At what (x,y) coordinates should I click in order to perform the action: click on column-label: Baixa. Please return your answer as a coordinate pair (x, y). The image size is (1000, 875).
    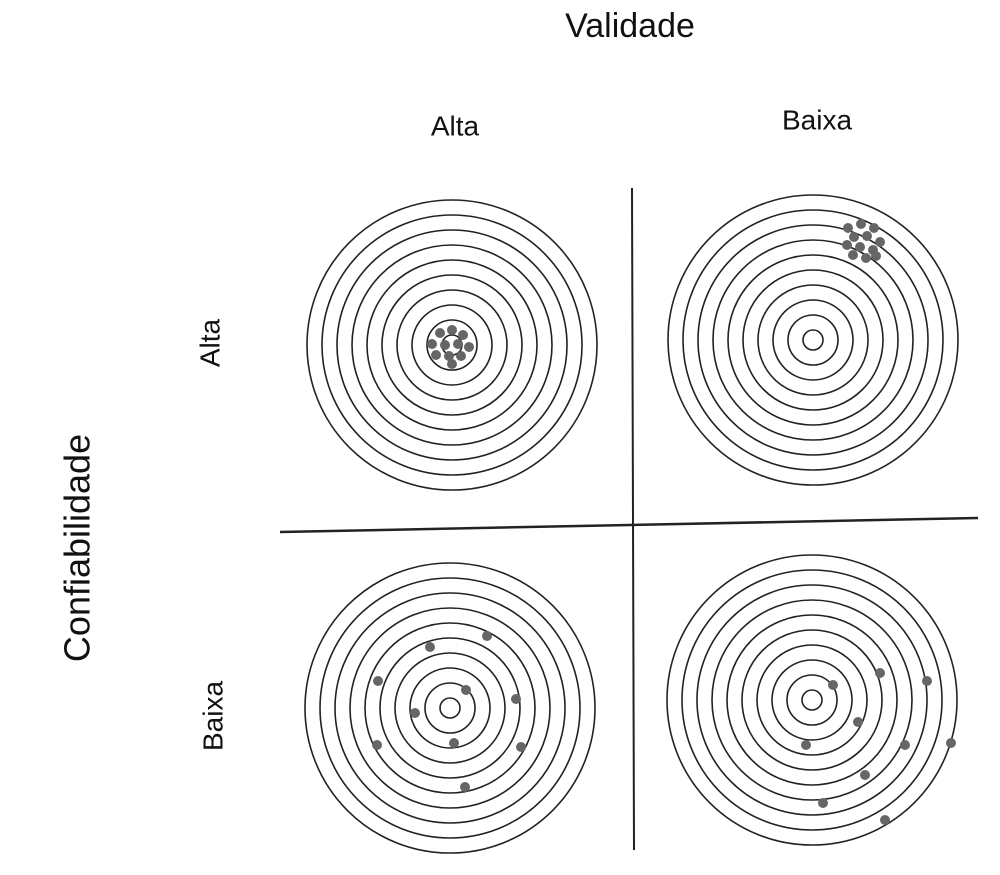
    Looking at the image, I should click on (817, 119).